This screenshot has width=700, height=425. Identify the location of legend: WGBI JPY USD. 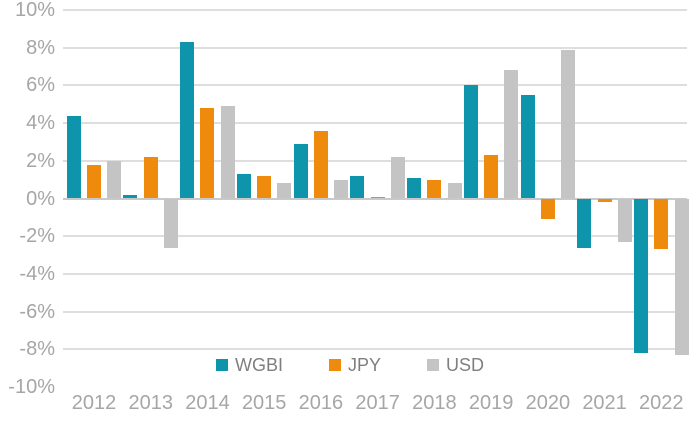
(350, 365).